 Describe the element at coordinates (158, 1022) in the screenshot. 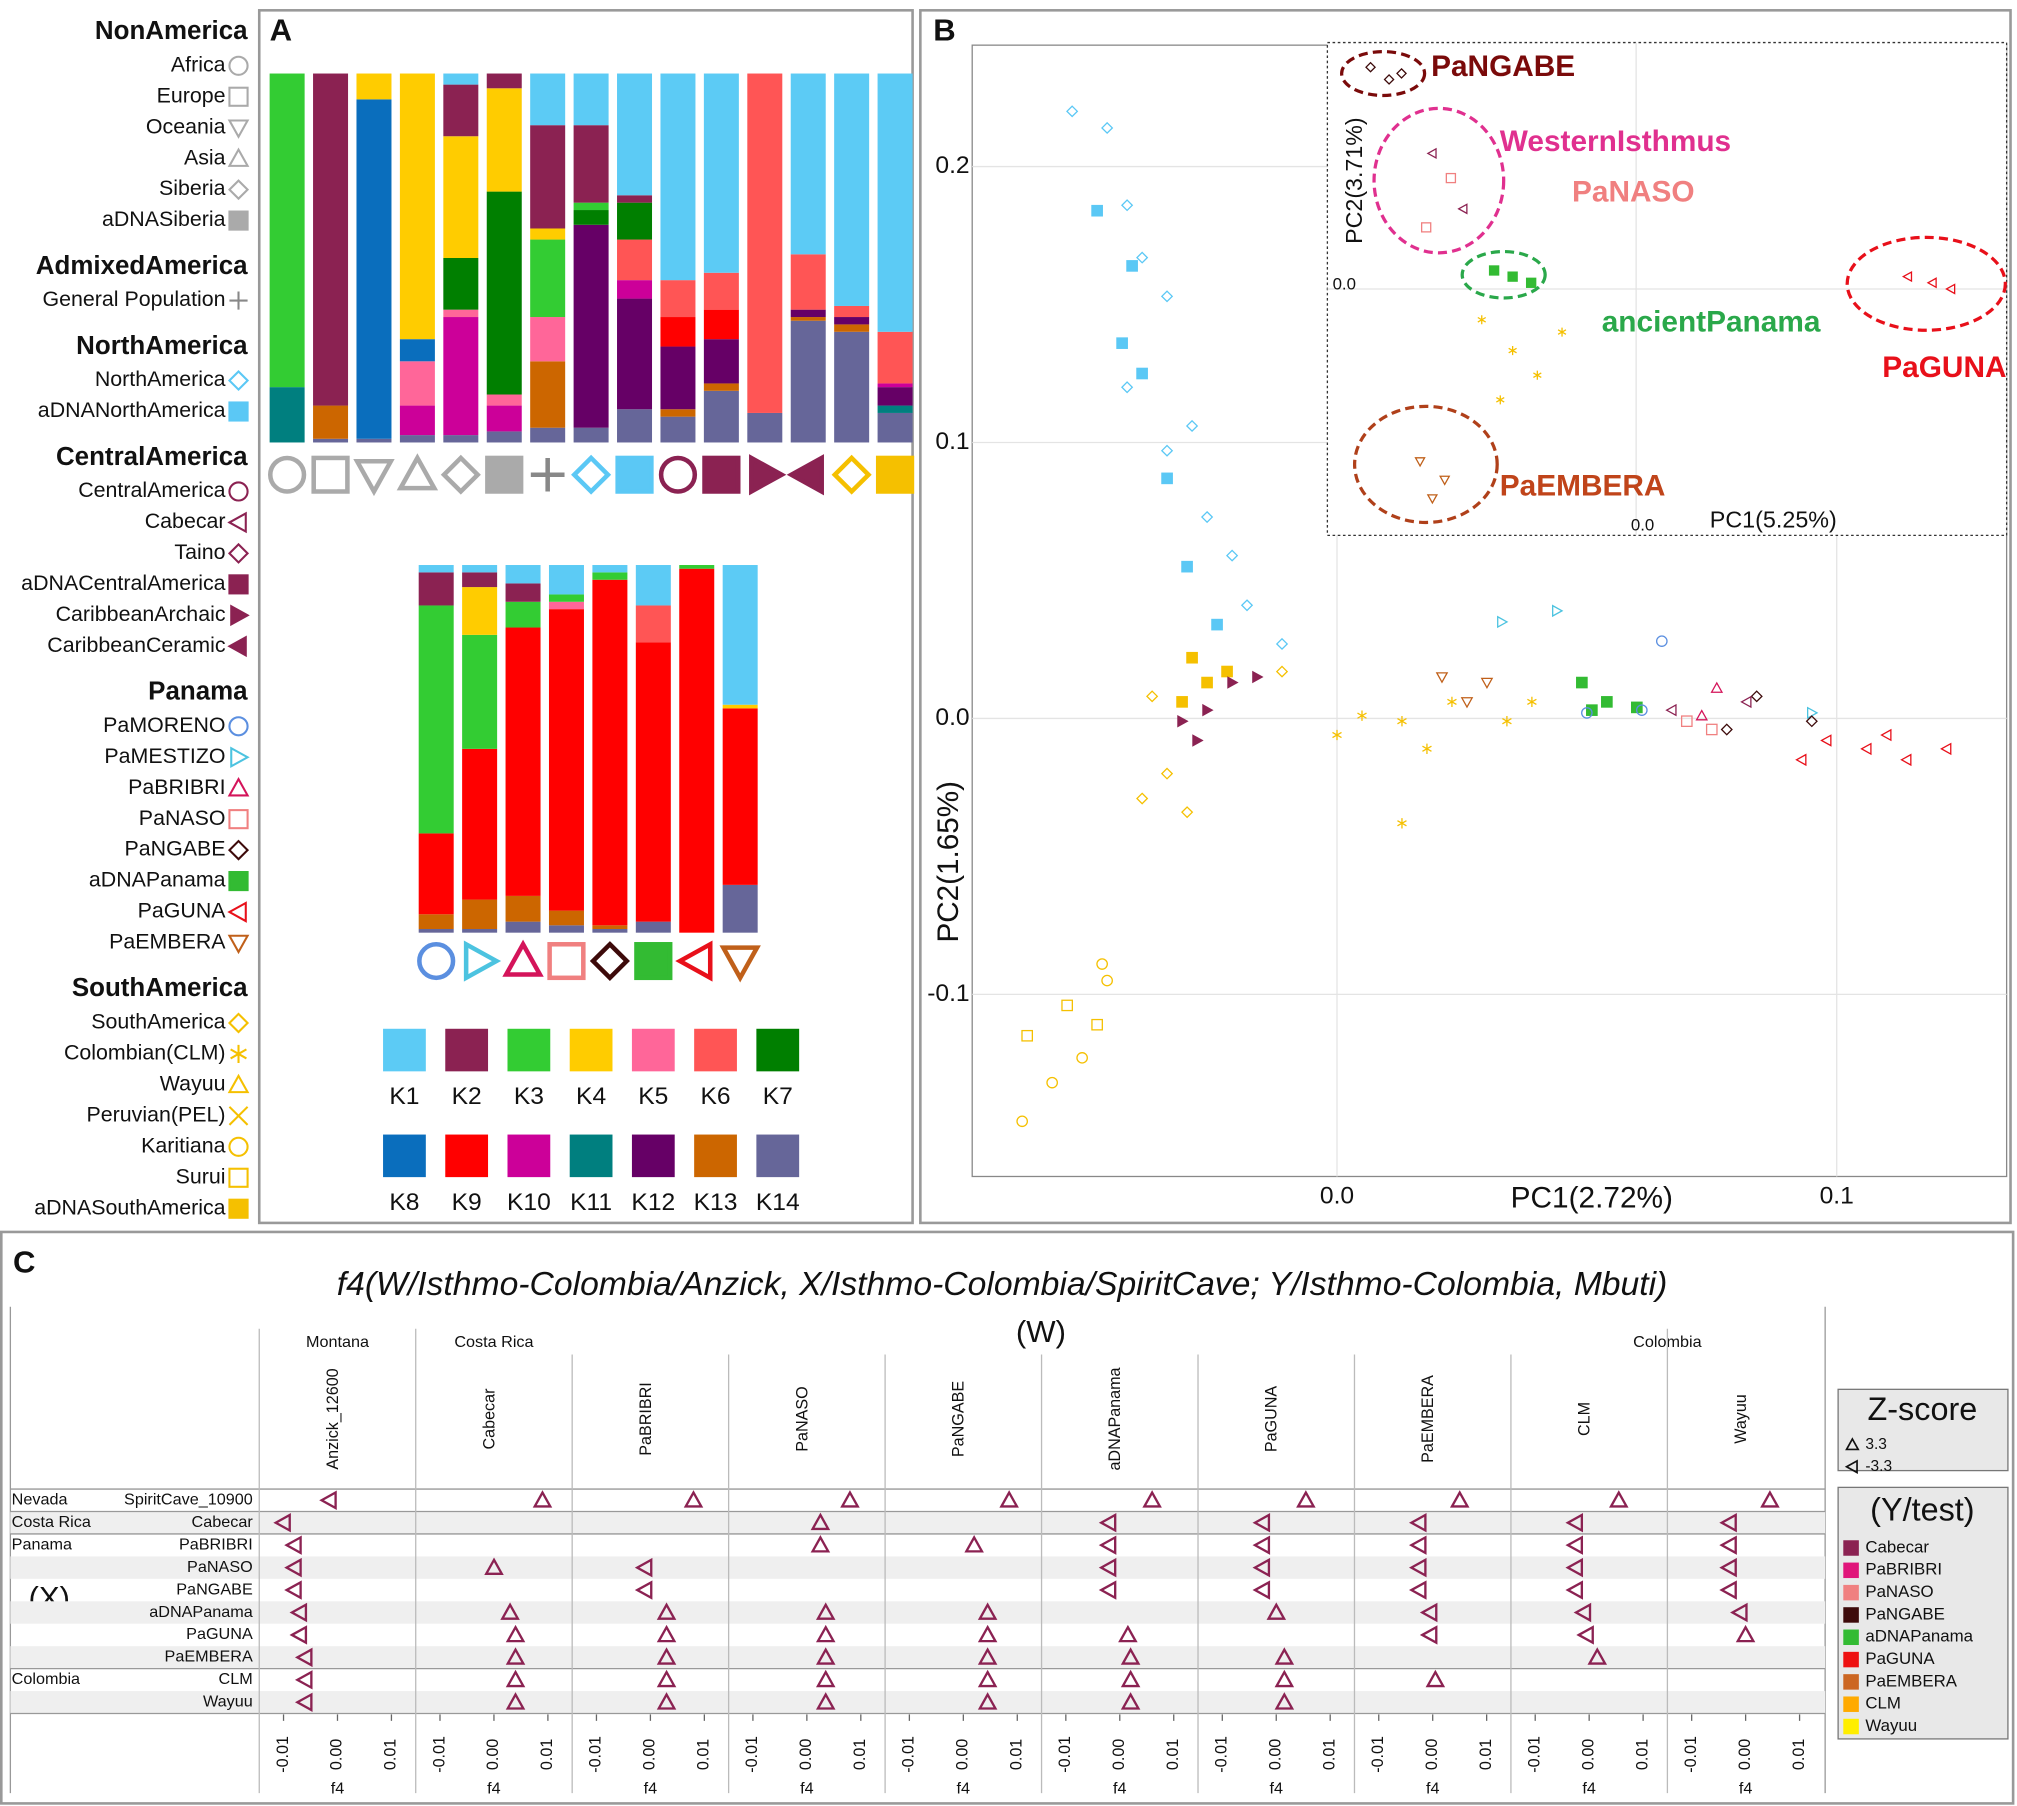

I see `legend-item: SouthAmerica` at that location.